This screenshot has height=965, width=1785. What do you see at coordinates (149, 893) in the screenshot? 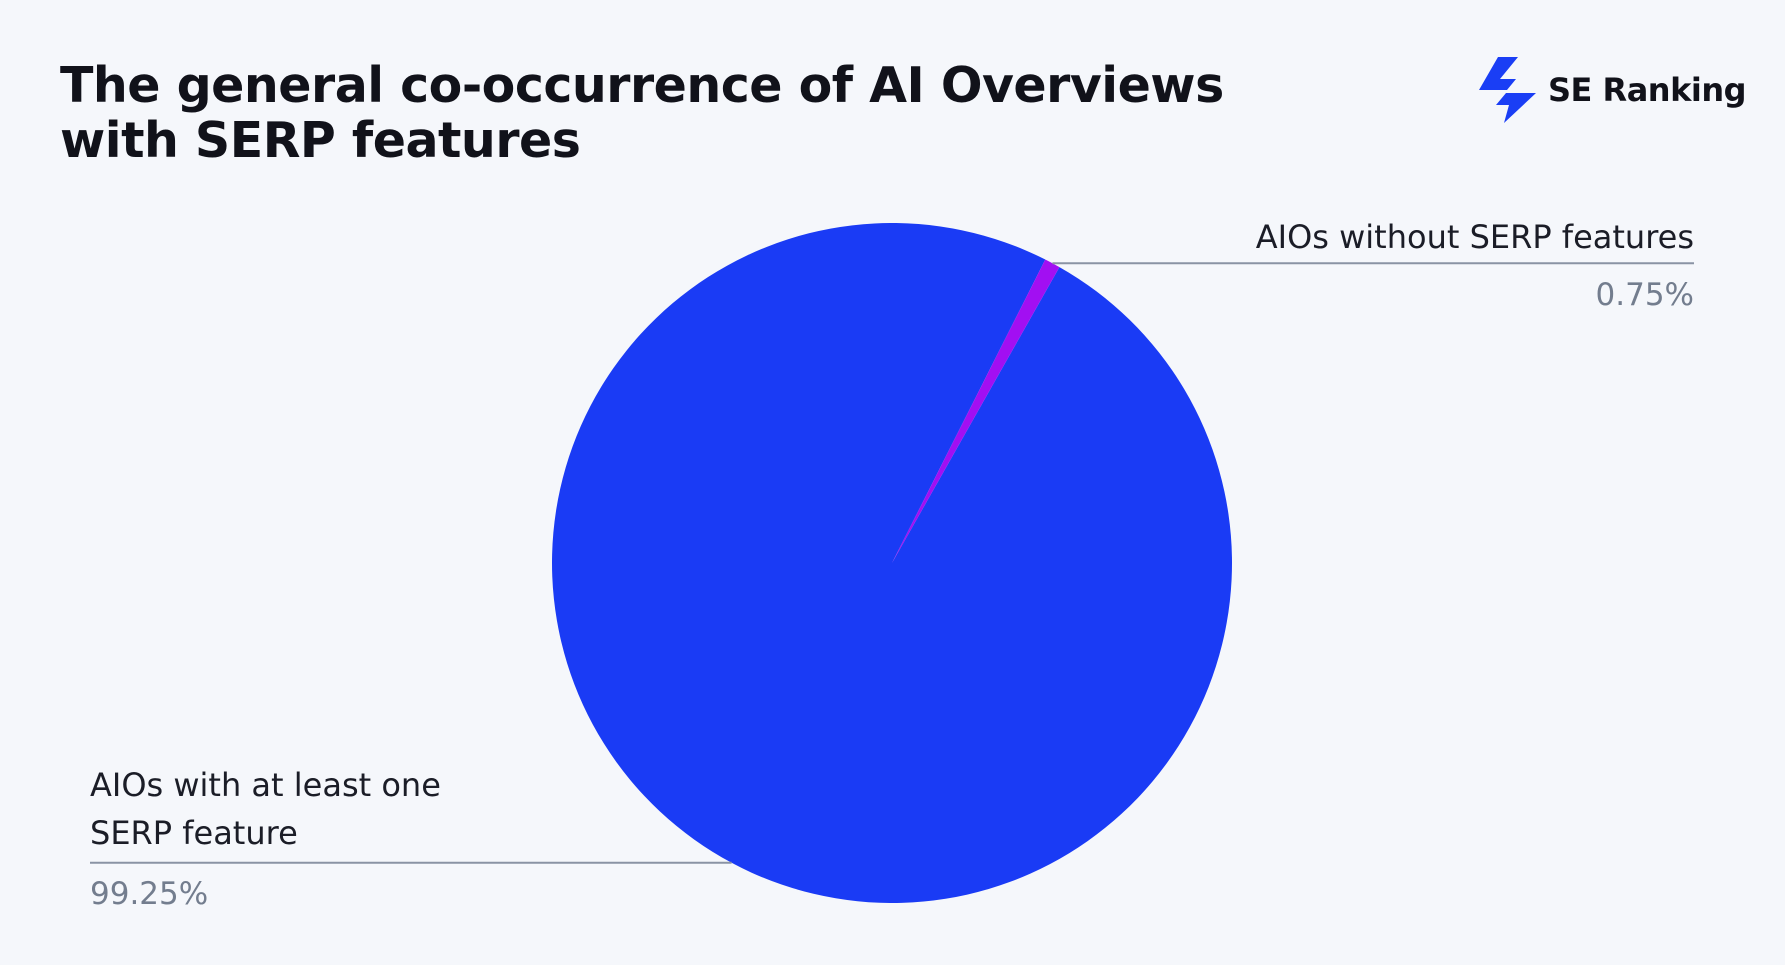
I see `slice-value-with-serp: 99.25%` at bounding box center [149, 893].